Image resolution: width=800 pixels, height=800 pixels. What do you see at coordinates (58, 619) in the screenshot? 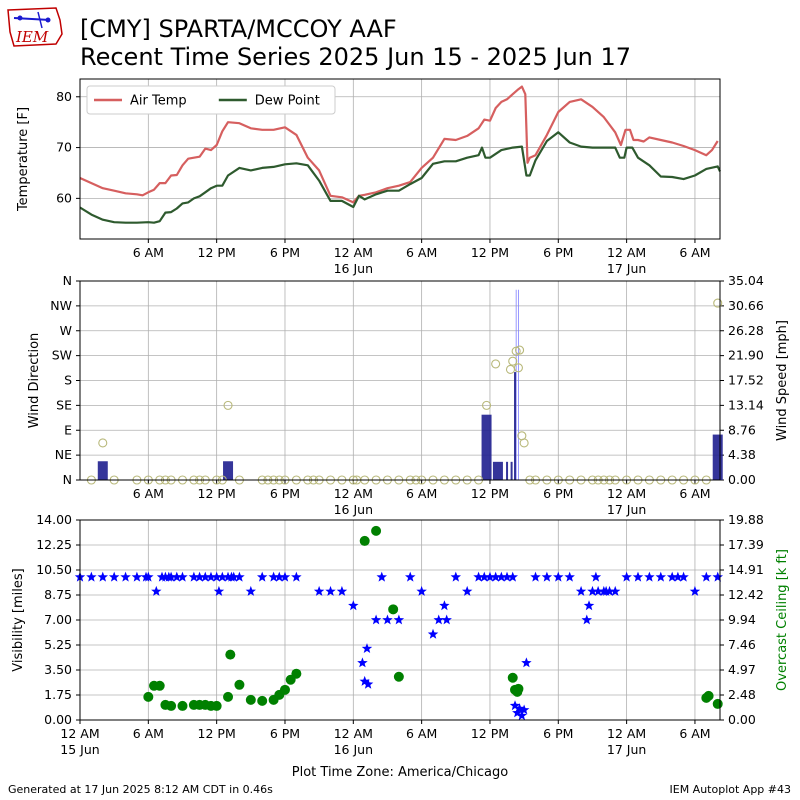
I see `y-tick-label: 7.00` at bounding box center [58, 619].